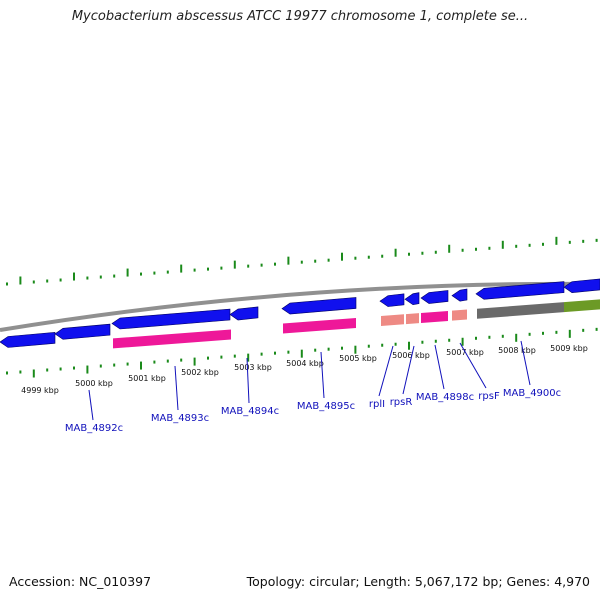  Describe the element at coordinates (250, 411) in the screenshot. I see `gene-label: MAB_4894c` at that location.